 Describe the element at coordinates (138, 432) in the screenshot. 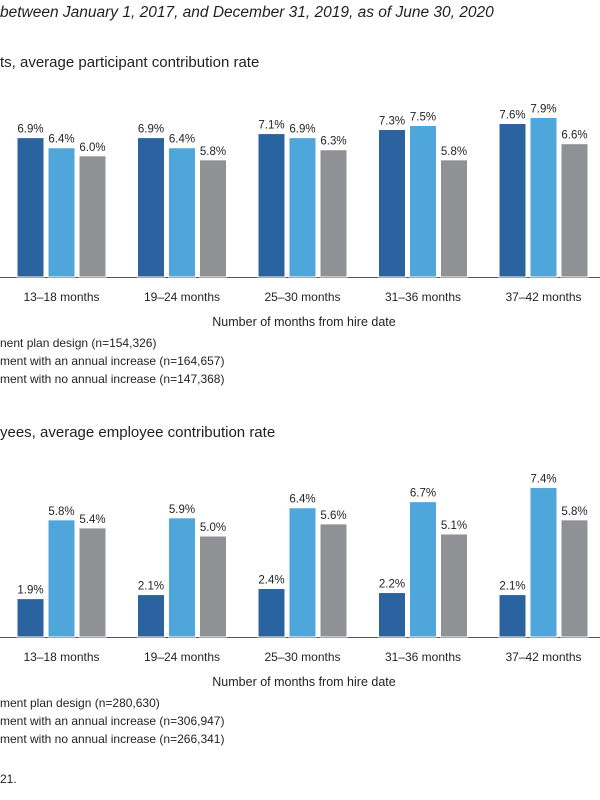

I see `chart-2-title: yees, average employee contribution rate` at that location.